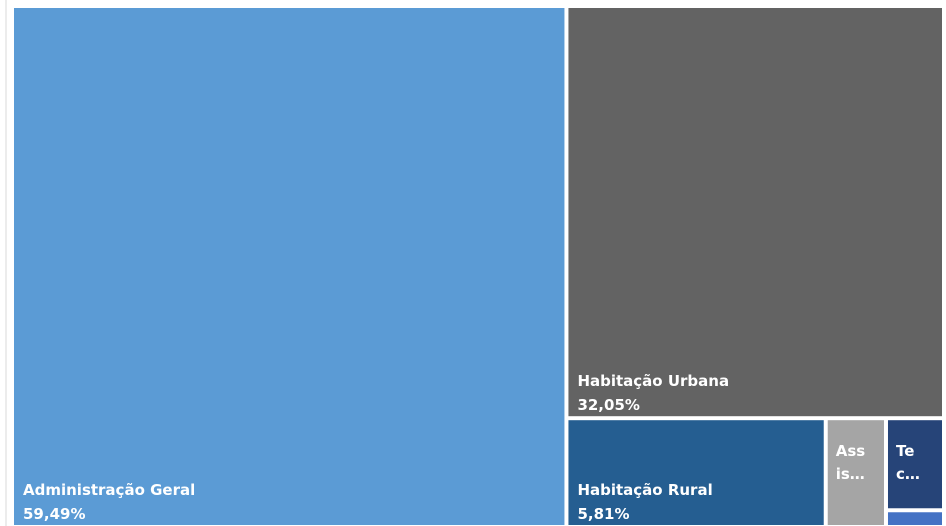  I want to click on tile-label: Habitação Urbana, so click(653, 381).